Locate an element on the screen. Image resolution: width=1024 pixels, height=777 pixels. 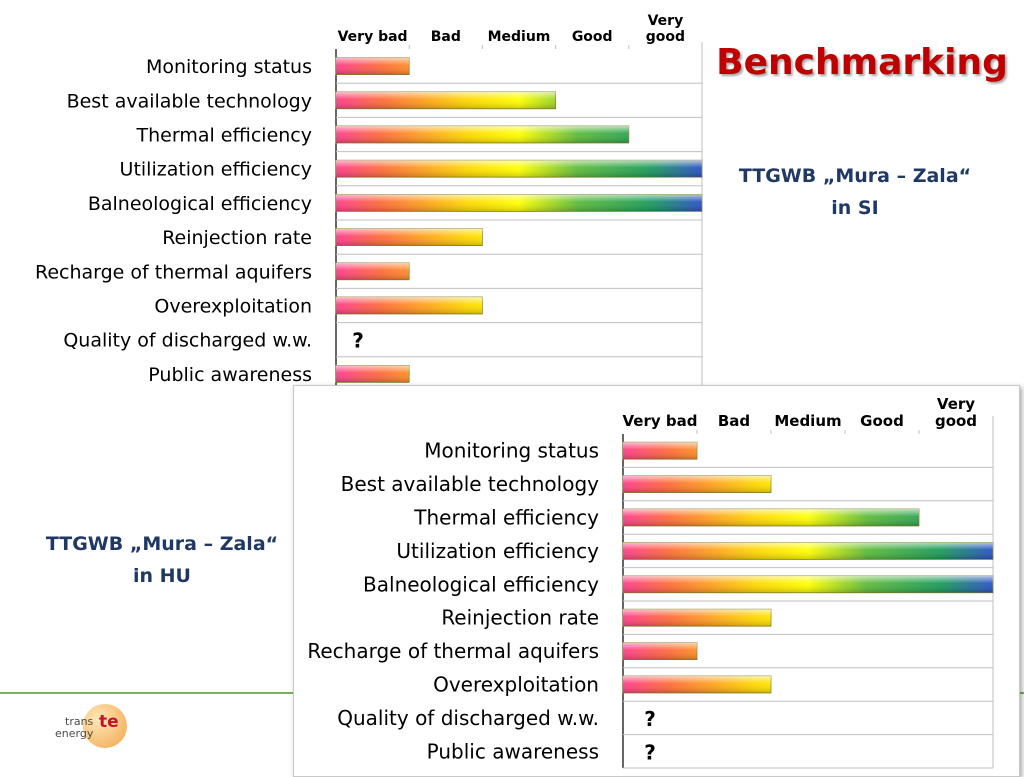
si-unknown-marker: ? is located at coordinates (358, 341).